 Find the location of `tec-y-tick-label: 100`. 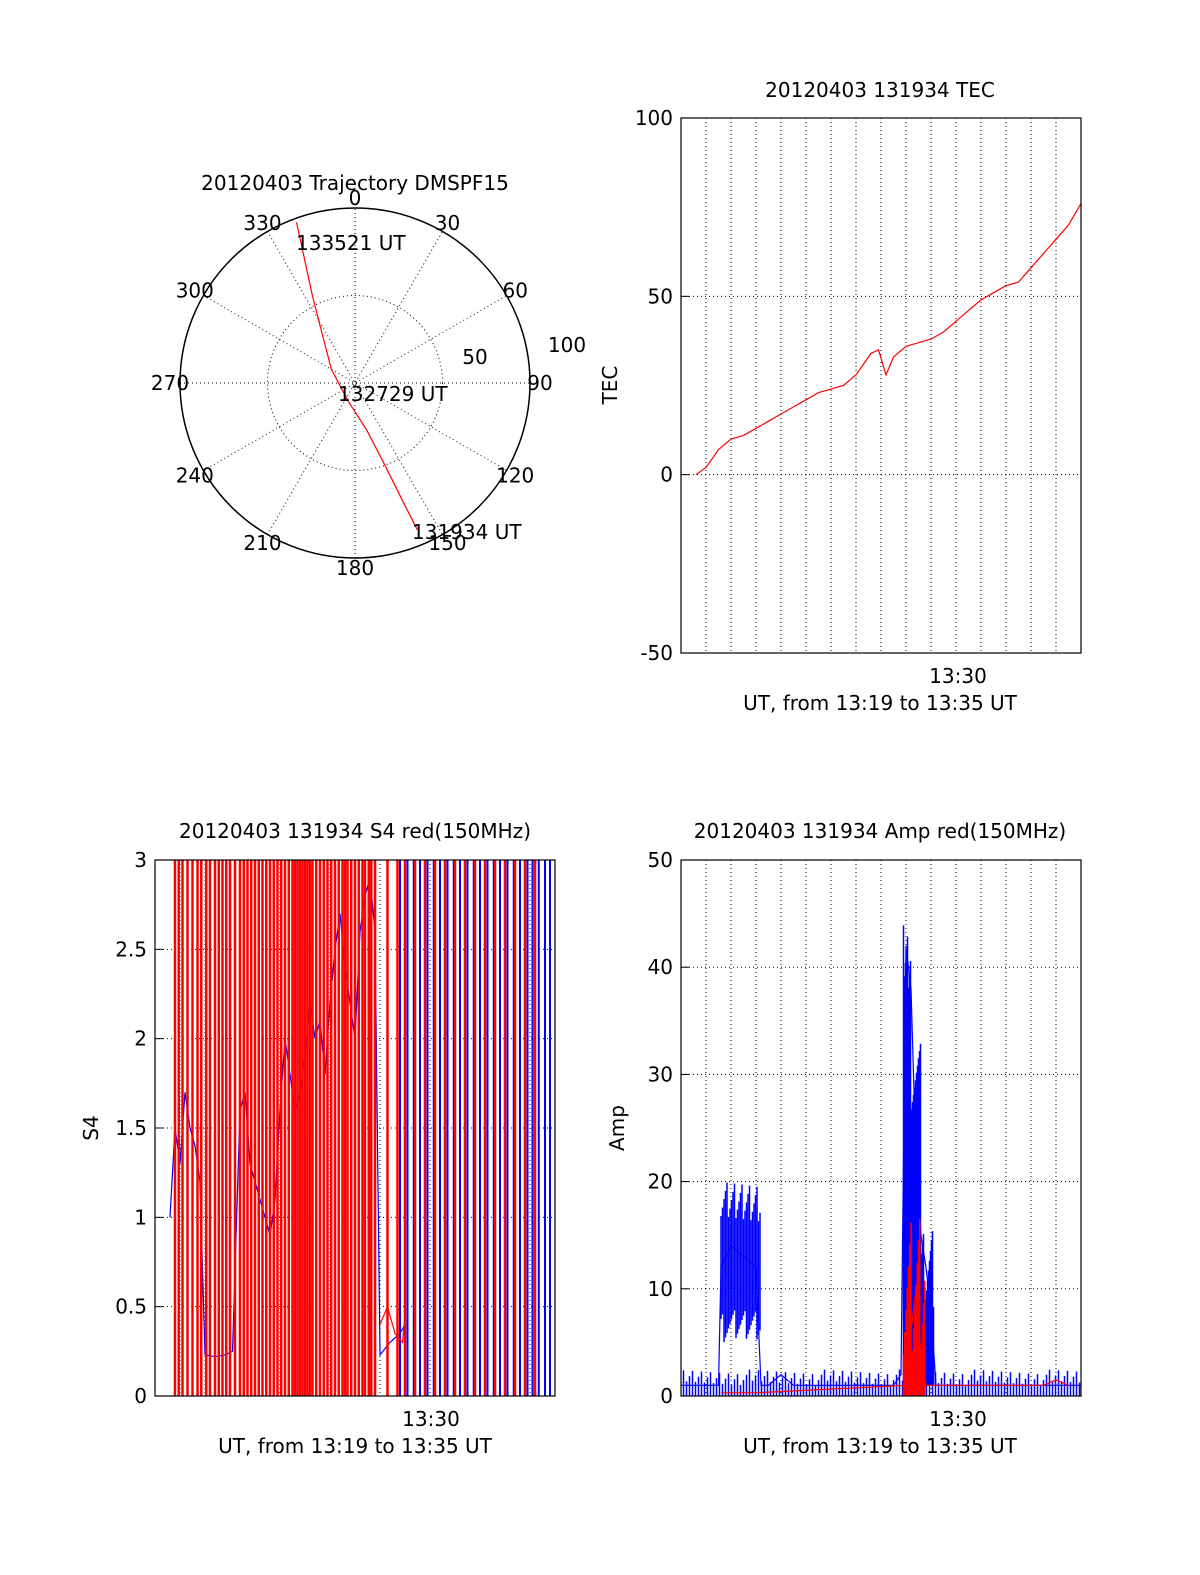

tec-y-tick-label: 100 is located at coordinates (654, 118).